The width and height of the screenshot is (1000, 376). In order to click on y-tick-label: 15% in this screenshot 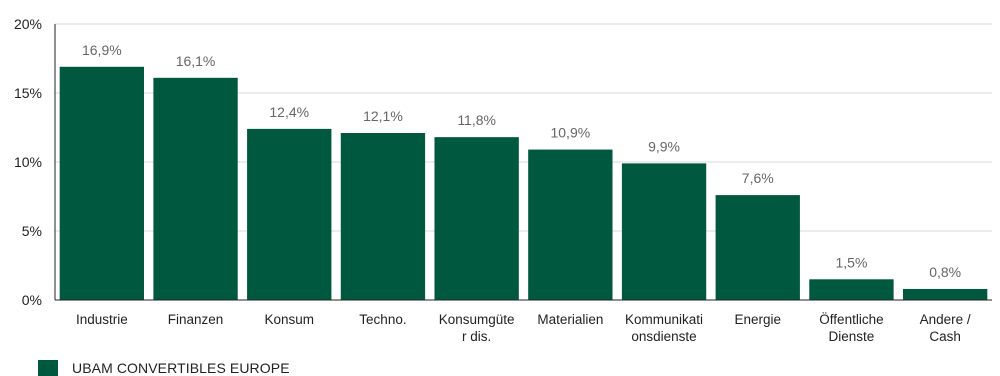, I will do `click(28, 93)`.